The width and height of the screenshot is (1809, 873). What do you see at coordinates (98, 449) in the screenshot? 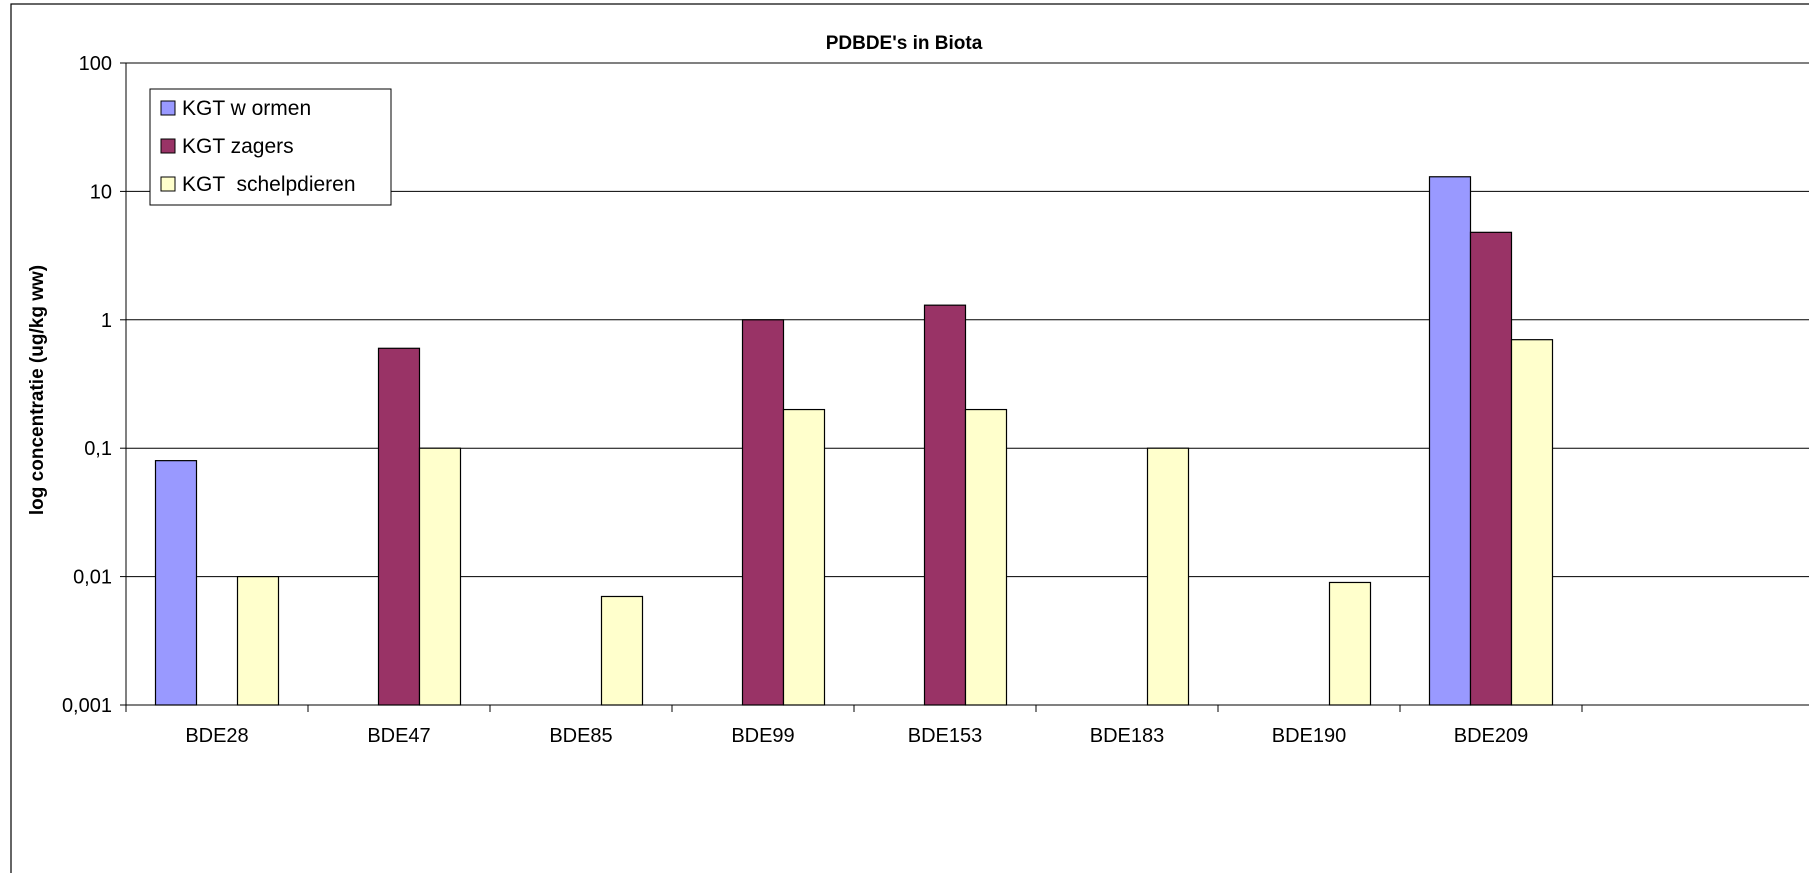
I see `y-tick-label: 0,1` at bounding box center [98, 449].